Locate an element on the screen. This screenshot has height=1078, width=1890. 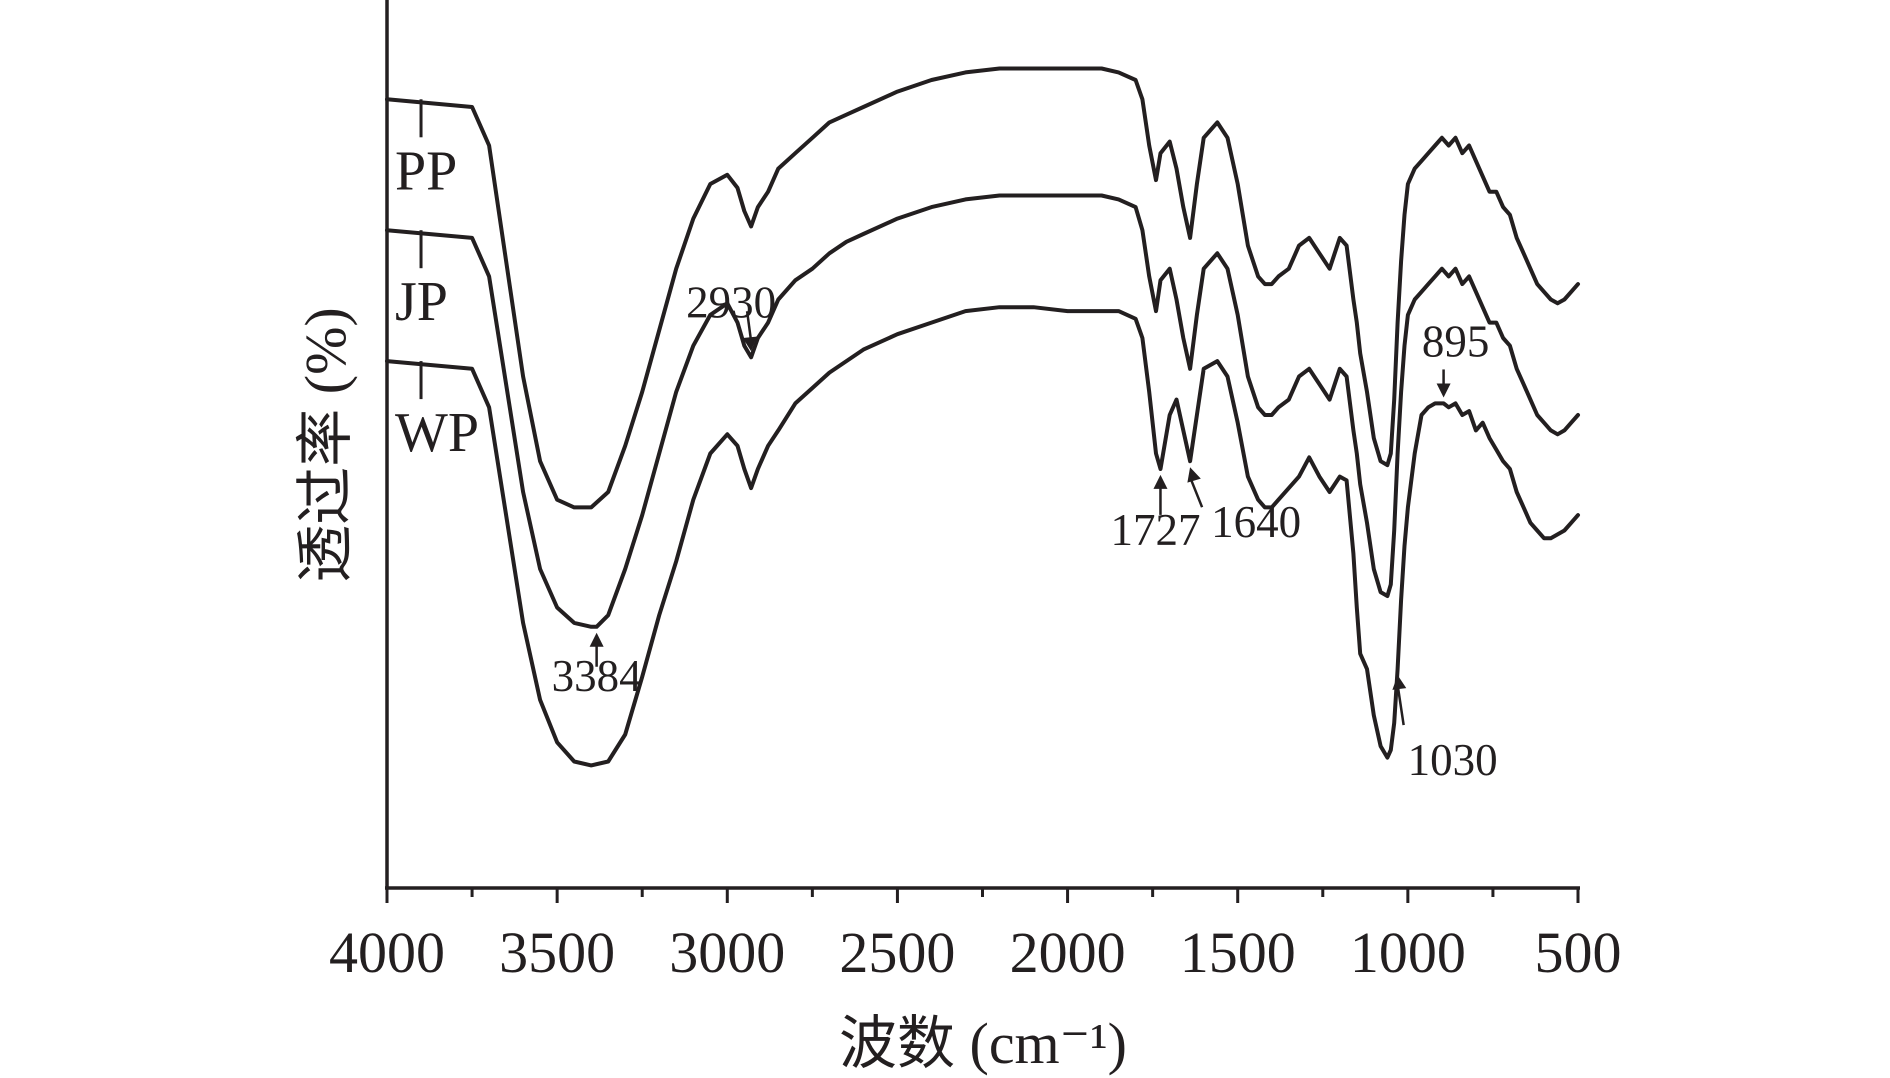
annotation-3384: 3384 is located at coordinates (597, 666).